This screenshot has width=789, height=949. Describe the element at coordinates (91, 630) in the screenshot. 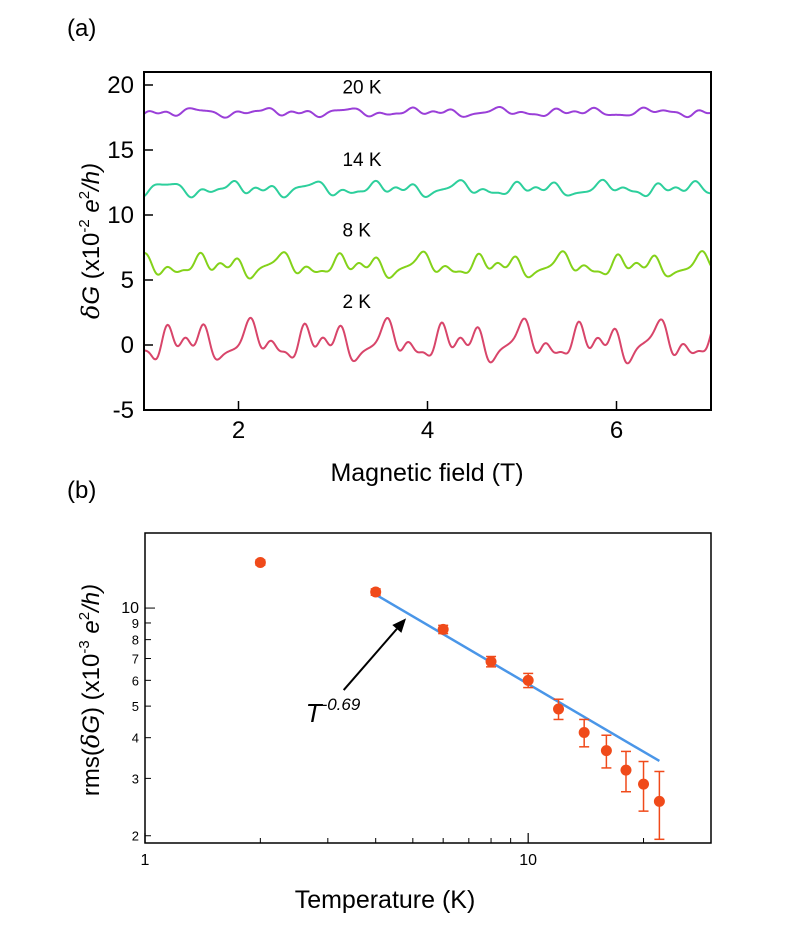

I see `b-ylabel-e: e` at that location.